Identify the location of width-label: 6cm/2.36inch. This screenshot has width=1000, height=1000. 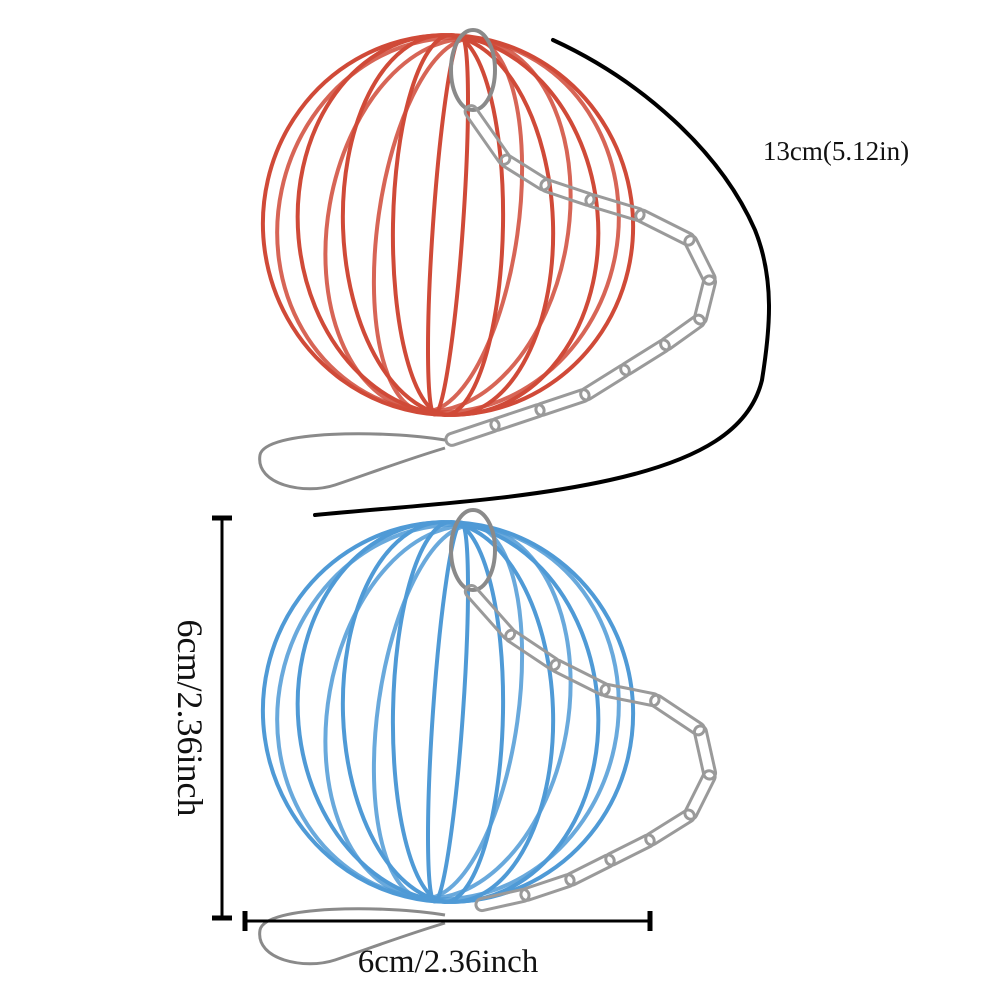
(448, 962).